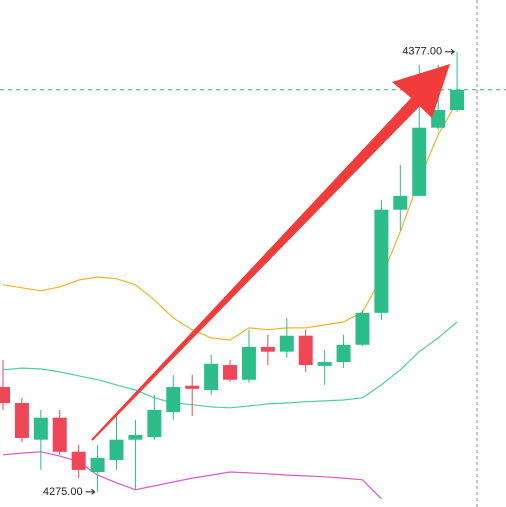 Image resolution: width=506 pixels, height=507 pixels. What do you see at coordinates (192, 475) in the screenshot?
I see `indicator-line` at bounding box center [192, 475].